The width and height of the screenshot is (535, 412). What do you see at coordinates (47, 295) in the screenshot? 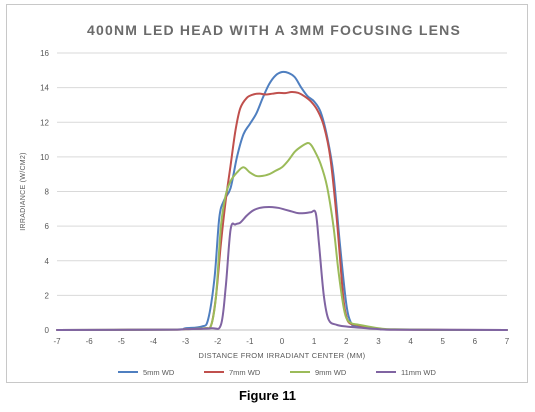
I see `y-tick-label: 2` at bounding box center [47, 295].